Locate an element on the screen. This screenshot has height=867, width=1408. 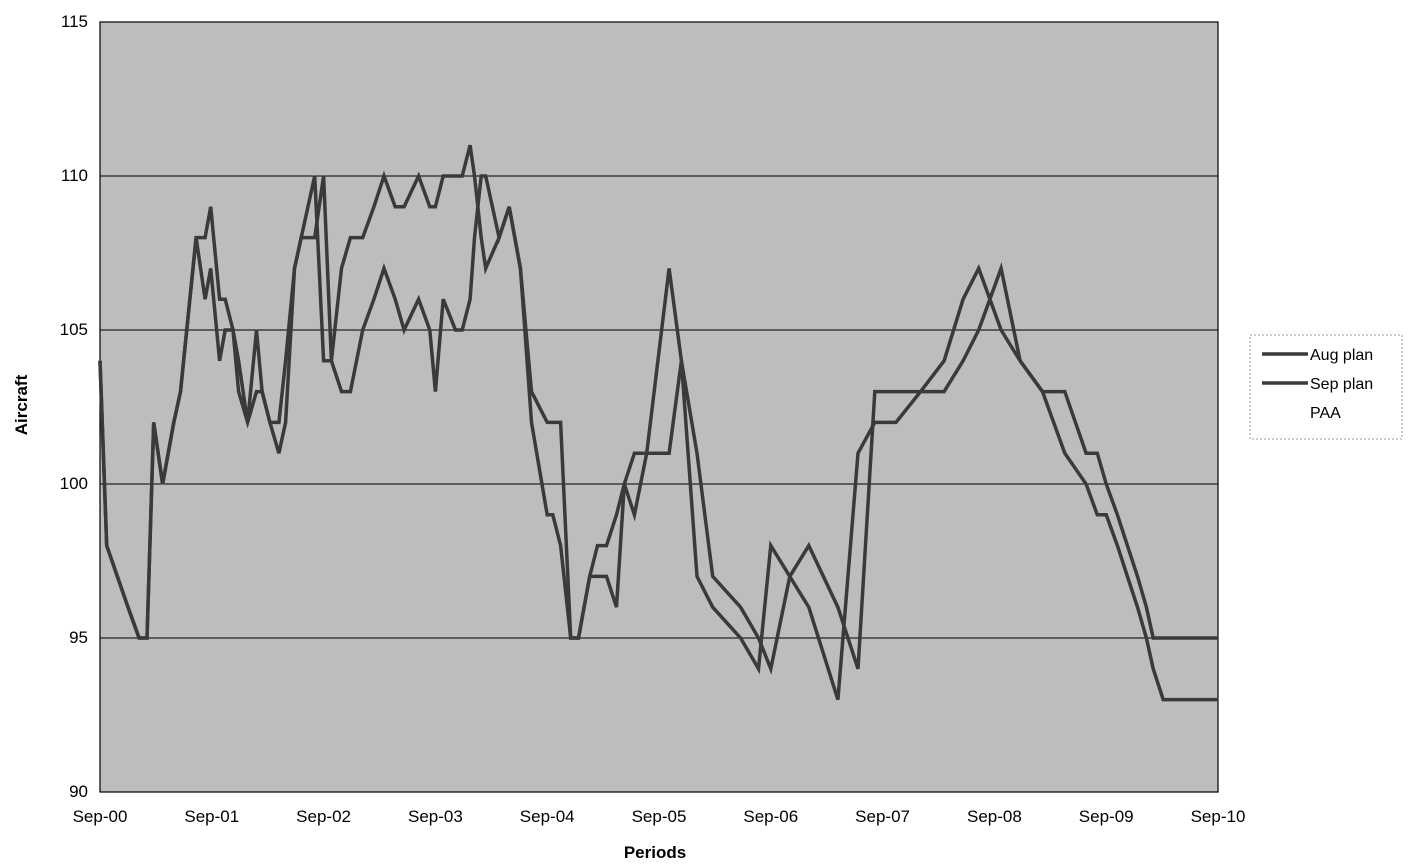
y-tick-label: 100 is located at coordinates (74, 483).